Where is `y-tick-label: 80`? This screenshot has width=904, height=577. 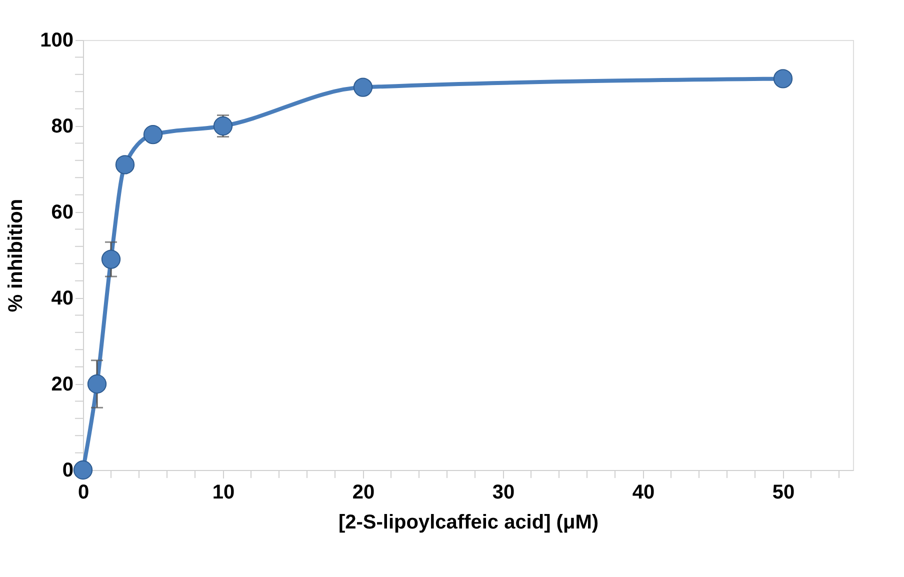 y-tick-label: 80 is located at coordinates (62, 127).